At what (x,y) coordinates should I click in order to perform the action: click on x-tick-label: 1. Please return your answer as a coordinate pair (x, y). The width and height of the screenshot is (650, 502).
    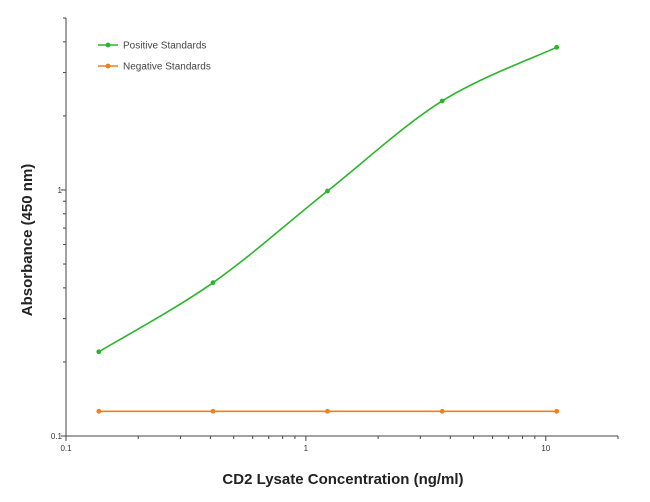
    Looking at the image, I should click on (306, 448).